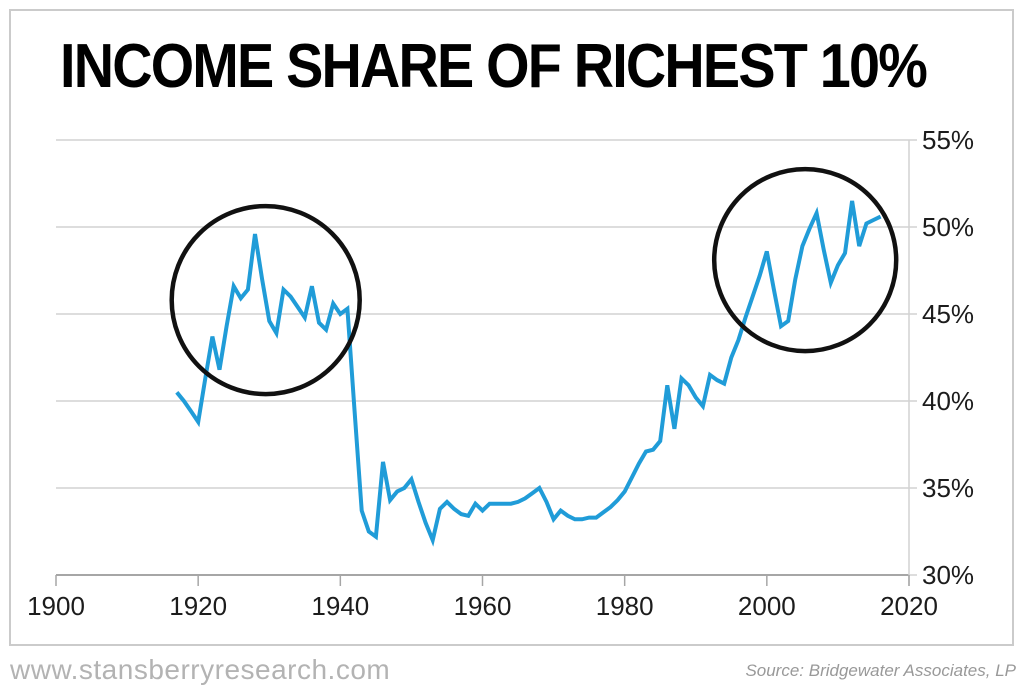 This screenshot has height=694, width=1024. Describe the element at coordinates (948, 488) in the screenshot. I see `y-axis-tick-label: 35%` at that location.